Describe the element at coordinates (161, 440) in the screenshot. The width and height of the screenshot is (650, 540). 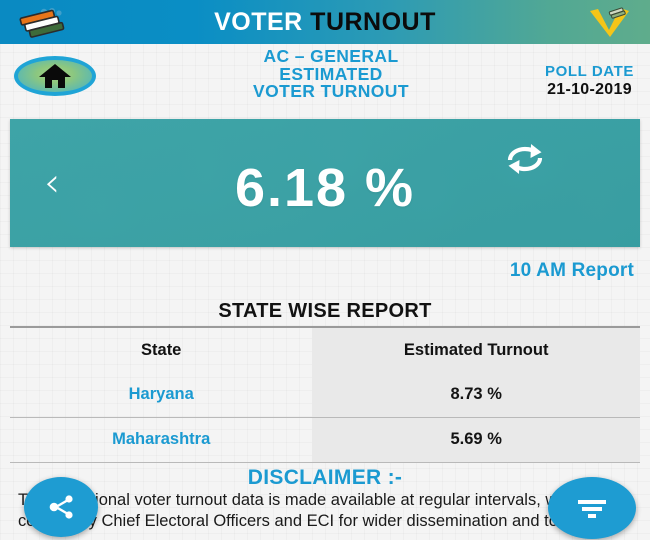
I see `cell-state-name: Maharashtra` at that location.